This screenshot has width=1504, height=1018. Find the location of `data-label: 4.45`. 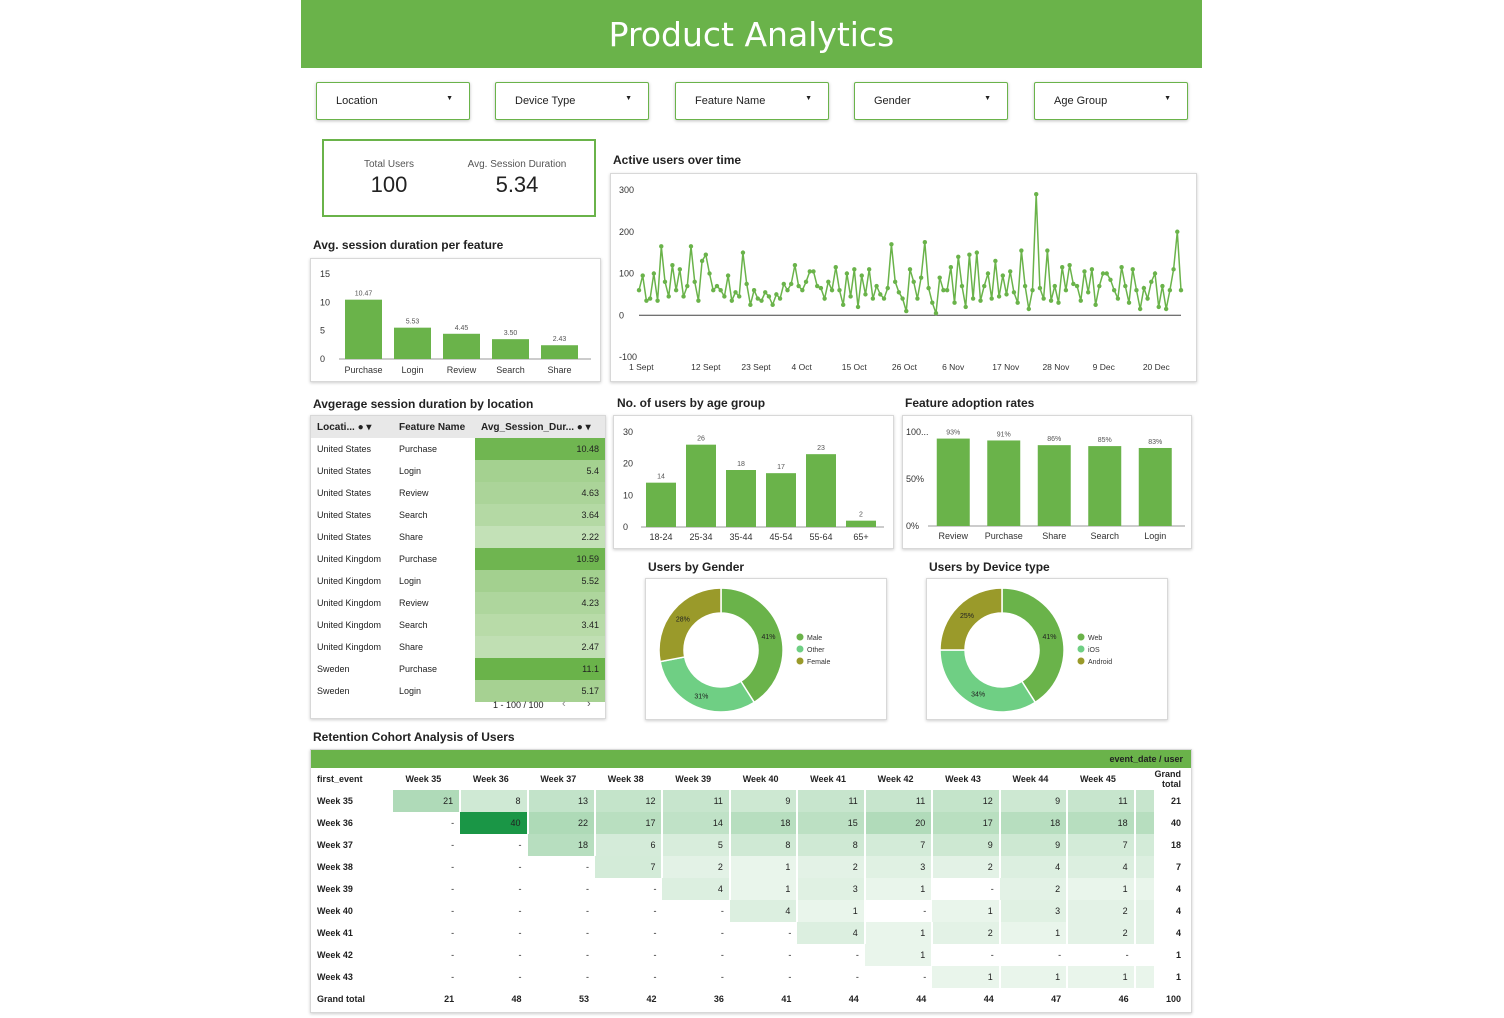

data-label: 4.45 is located at coordinates (462, 328).